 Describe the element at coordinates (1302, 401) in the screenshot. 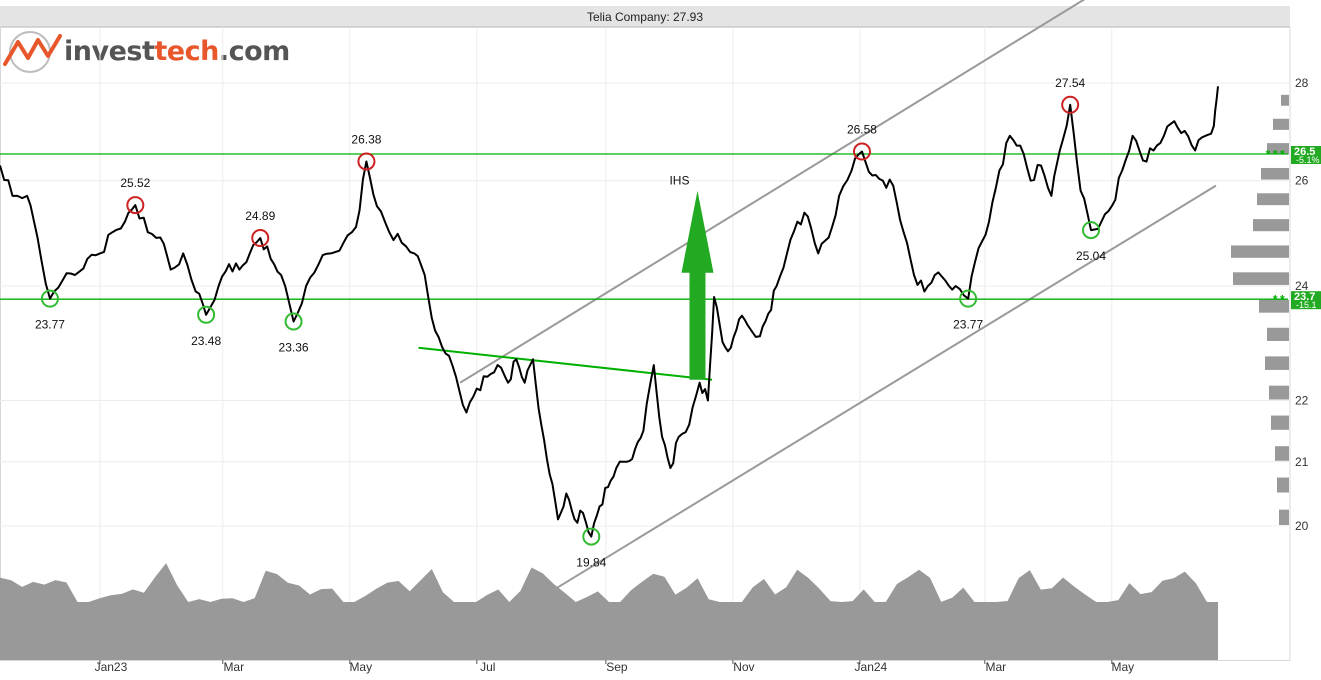

I see `y-tick-label: 22` at that location.